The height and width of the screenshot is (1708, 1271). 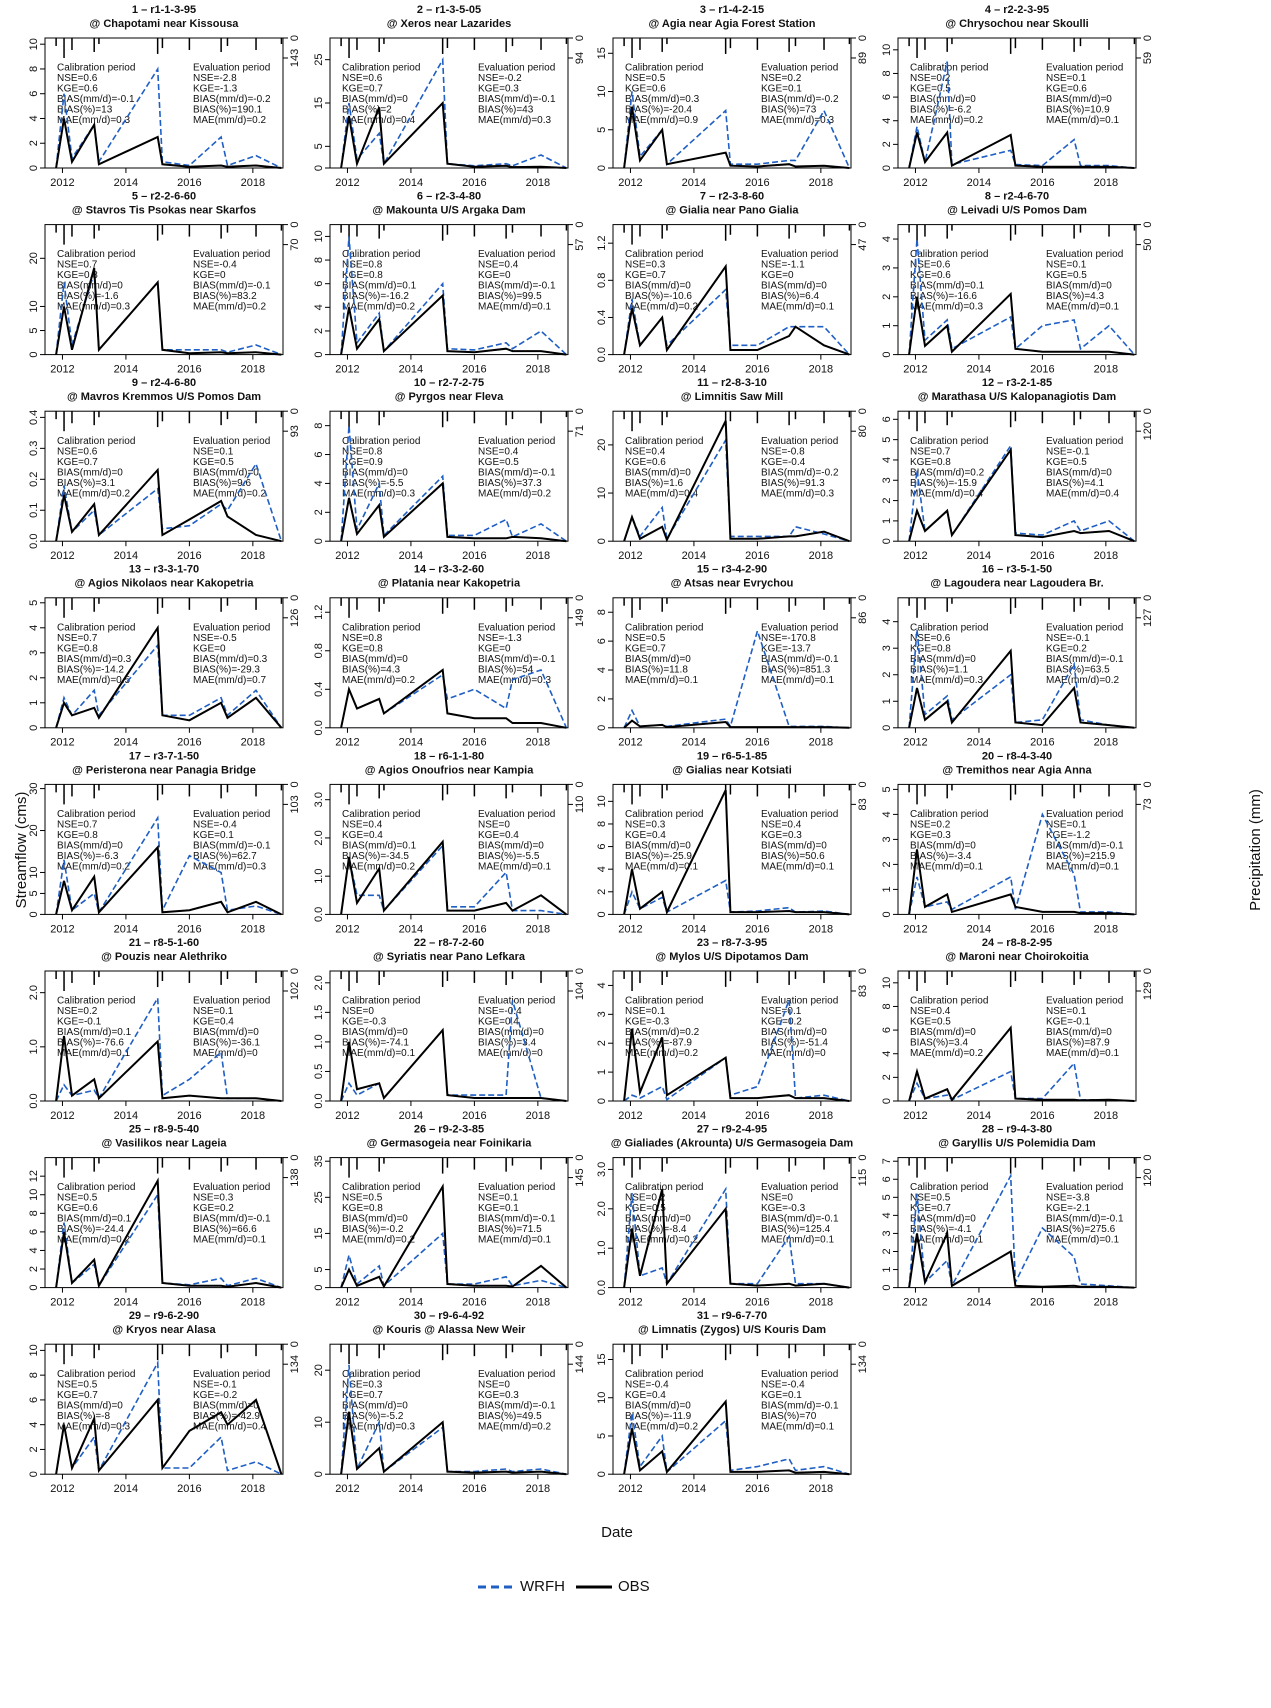 I want to click on evaluation-metric: NSE=-0.8, so click(x=783, y=451).